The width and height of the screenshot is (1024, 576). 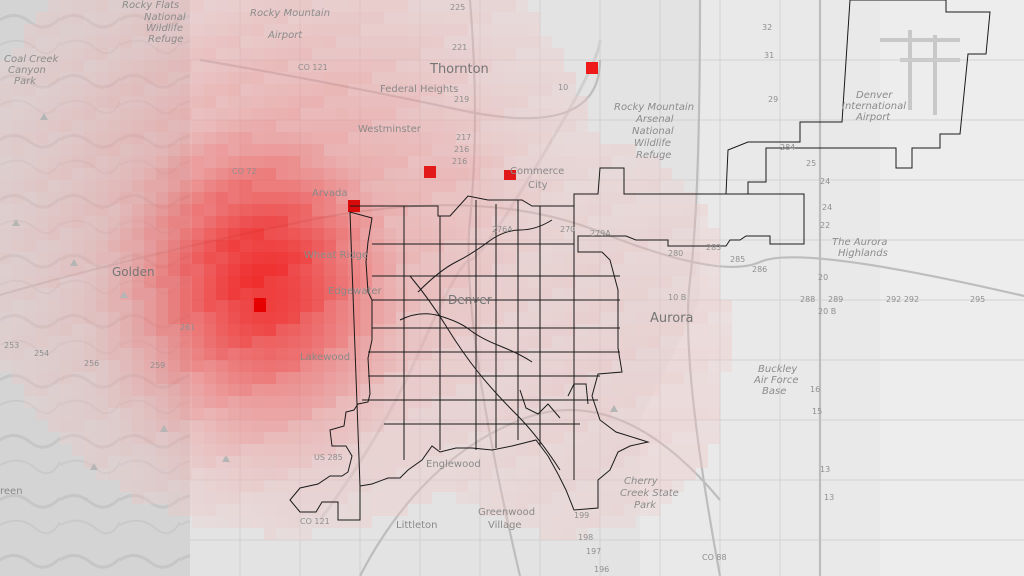 What do you see at coordinates (873, 117) in the screenshot?
I see `label-airport-3: Airport` at bounding box center [873, 117].